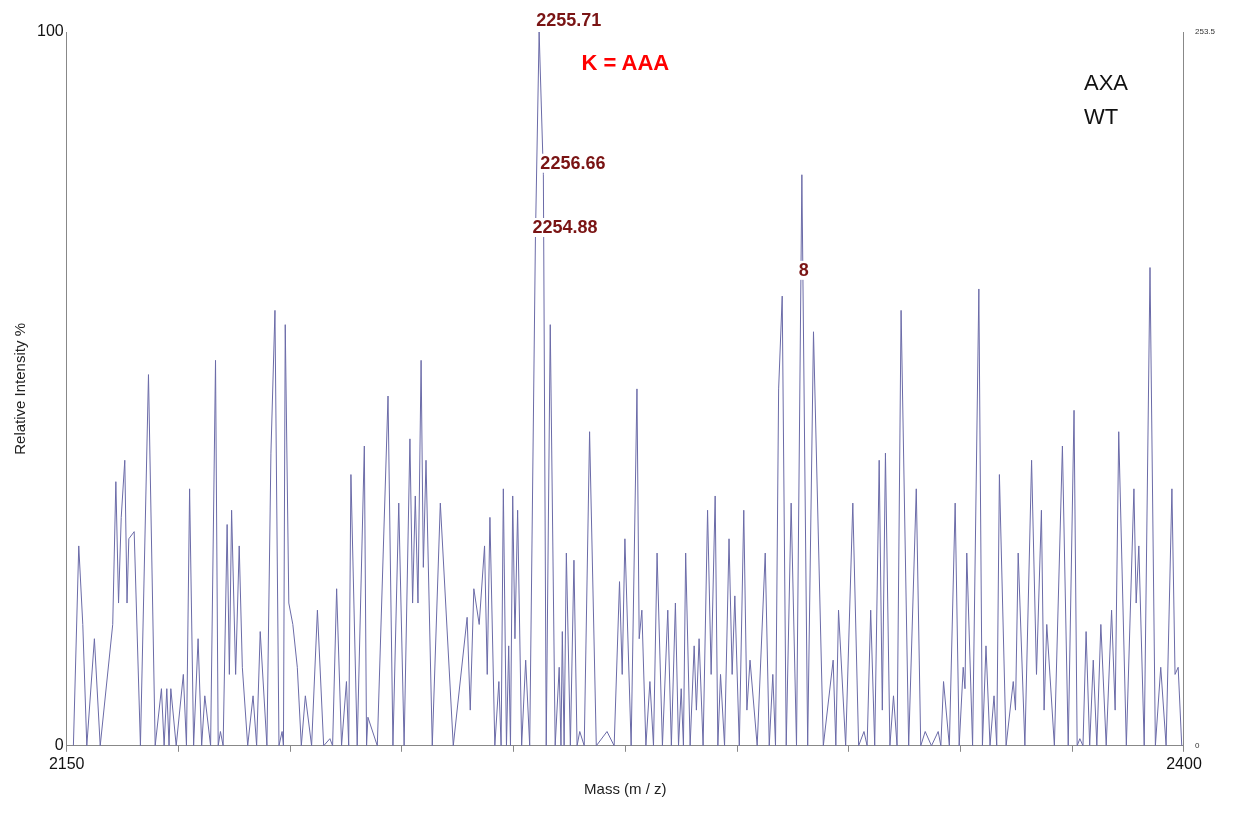  What do you see at coordinates (803, 269) in the screenshot?
I see `annotation: 8` at bounding box center [803, 269].